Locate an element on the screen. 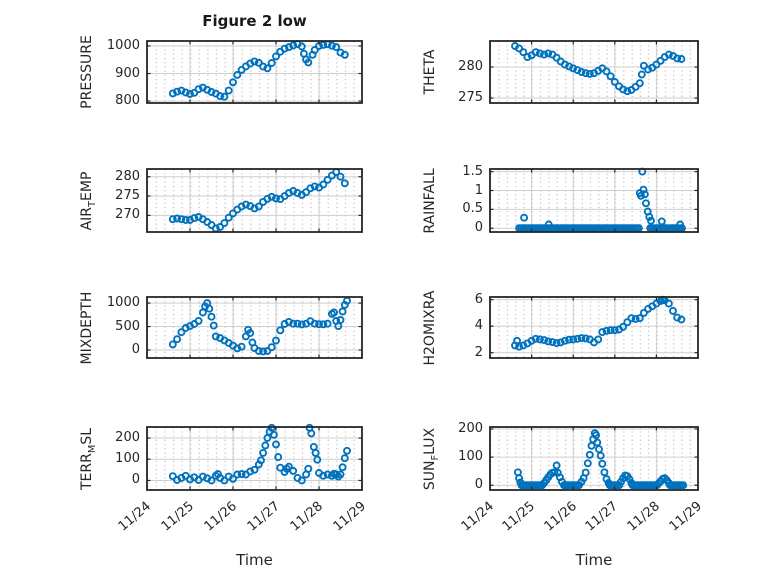 This screenshot has width=778, height=583. data-series-air-temp is located at coordinates (258, 200).